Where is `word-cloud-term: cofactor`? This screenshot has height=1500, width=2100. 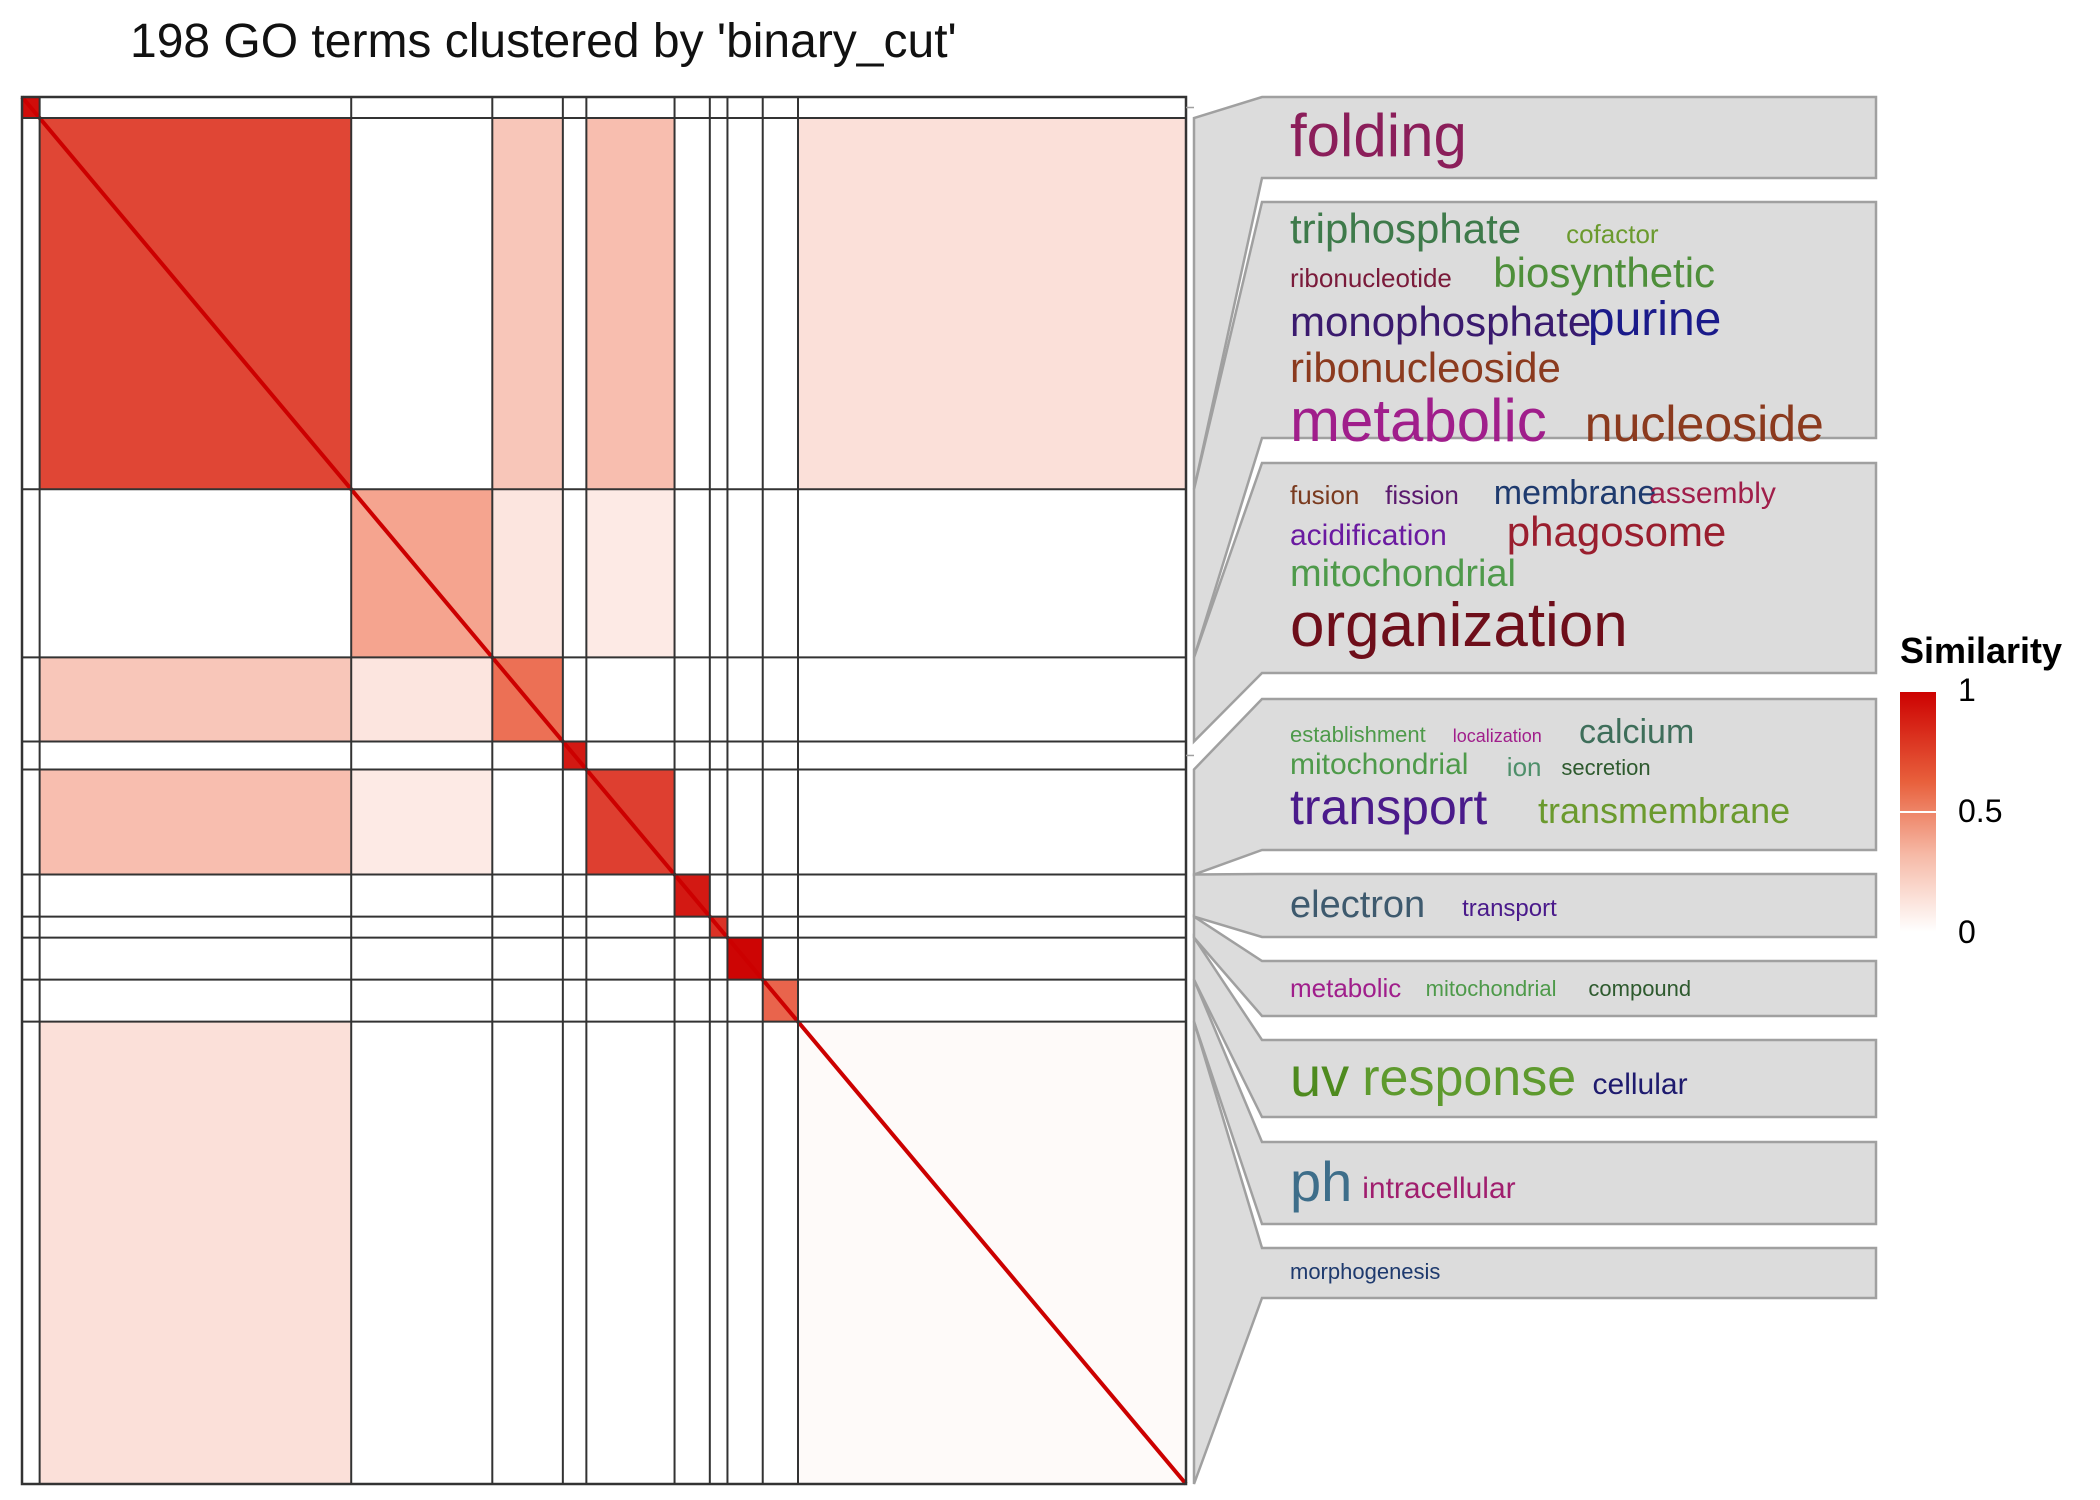 word-cloud-term: cofactor is located at coordinates (1612, 233).